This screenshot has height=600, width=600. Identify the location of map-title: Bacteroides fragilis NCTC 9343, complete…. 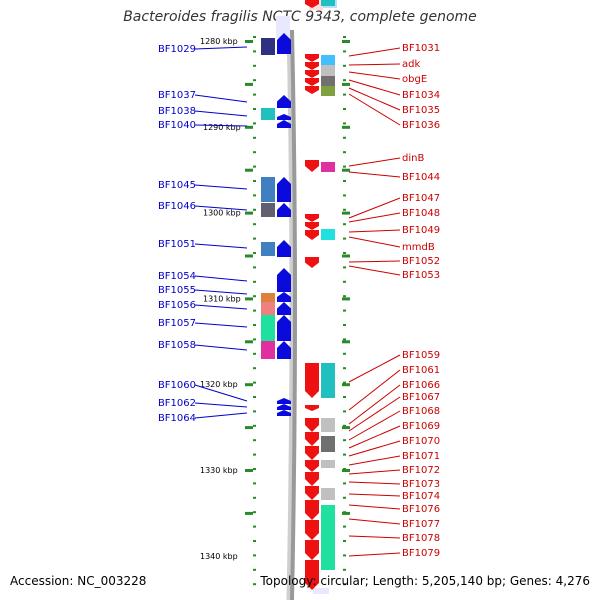
(300, 17).